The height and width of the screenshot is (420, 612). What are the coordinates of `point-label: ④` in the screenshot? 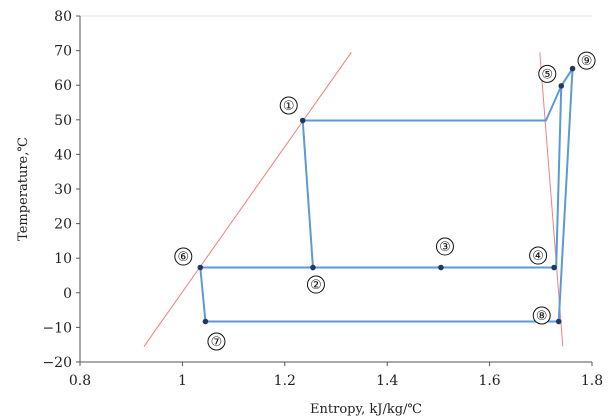 It's located at (538, 256).